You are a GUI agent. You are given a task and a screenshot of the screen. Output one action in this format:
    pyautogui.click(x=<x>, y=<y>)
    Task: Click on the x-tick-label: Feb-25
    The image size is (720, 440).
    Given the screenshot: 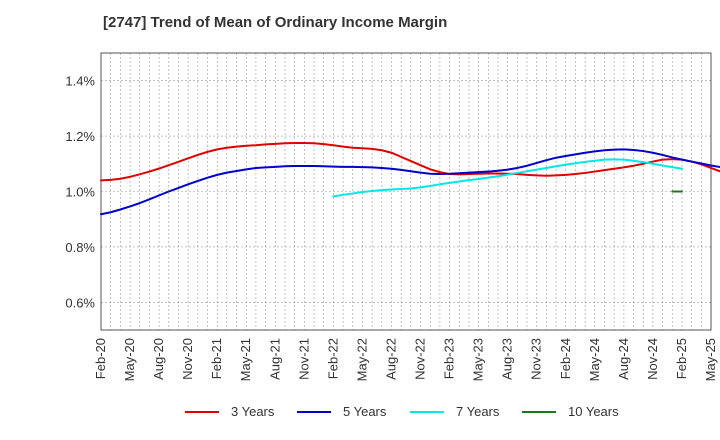 What is the action you would take?
    pyautogui.click(x=681, y=358)
    